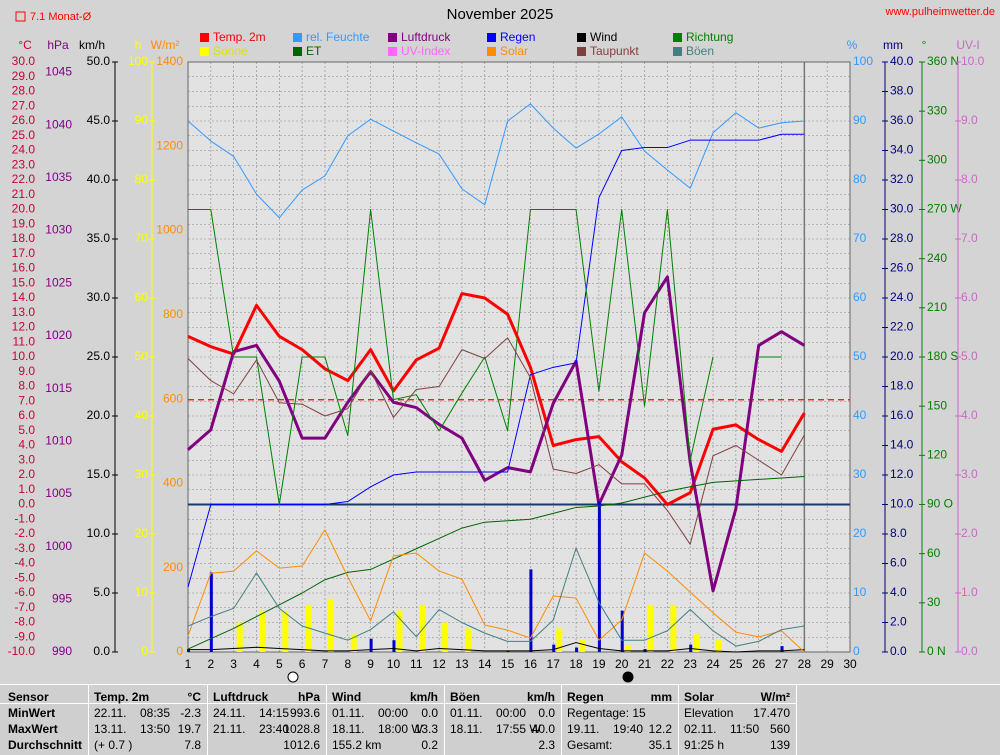 The height and width of the screenshot is (755, 1000). Describe the element at coordinates (24, 577) in the screenshot. I see `y-tick-label: -5.0` at that location.